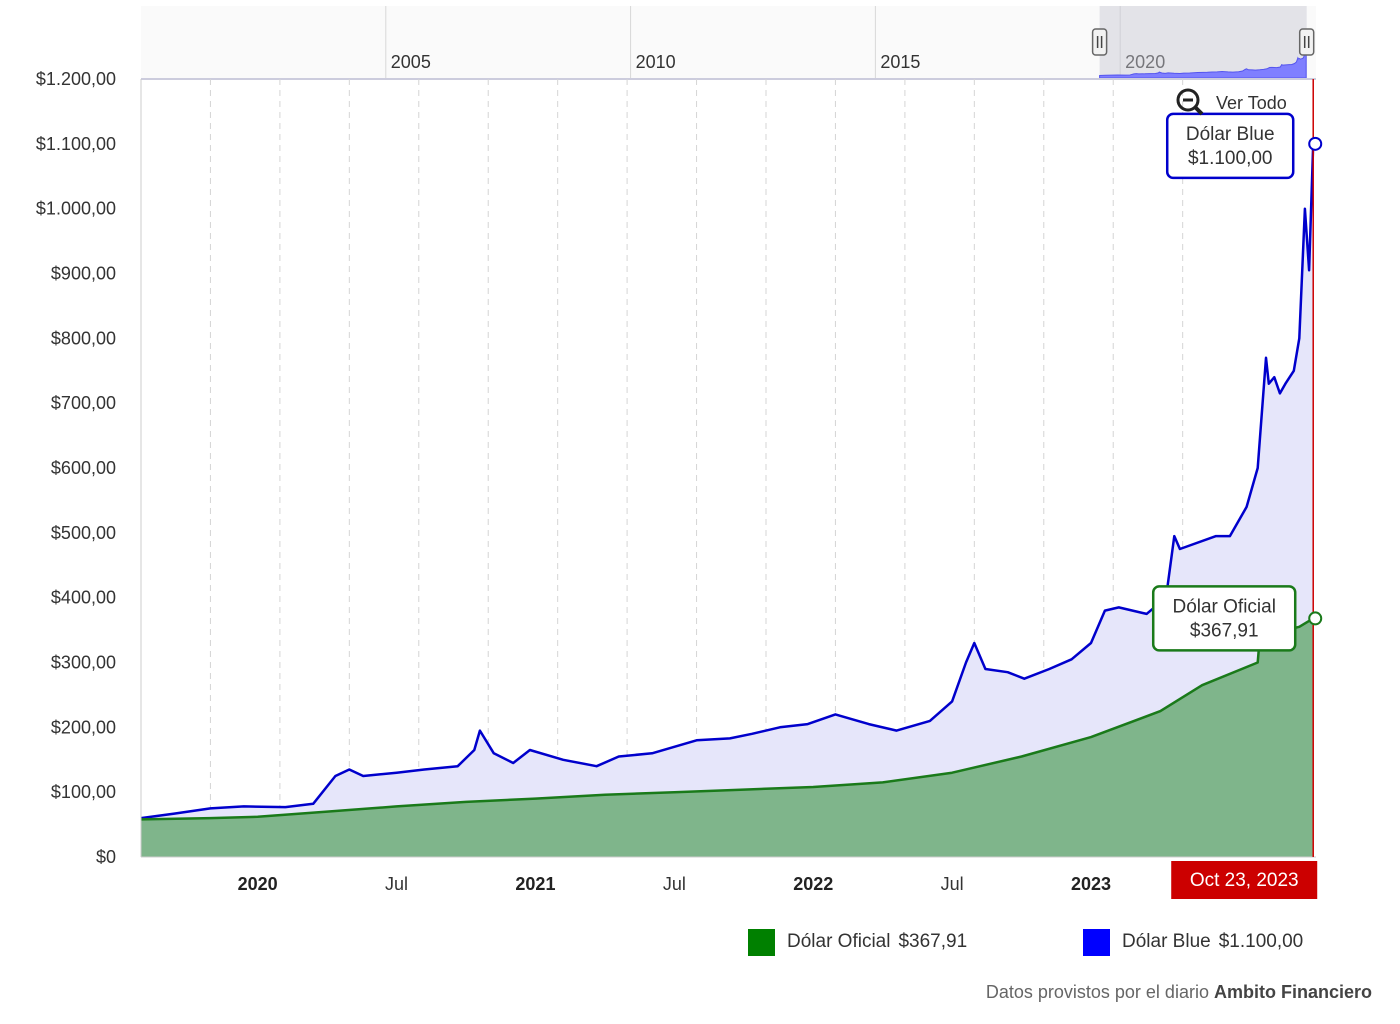 The image size is (1400, 1024). Describe the element at coordinates (83, 468) in the screenshot. I see `y-tick-label: $600,00` at that location.